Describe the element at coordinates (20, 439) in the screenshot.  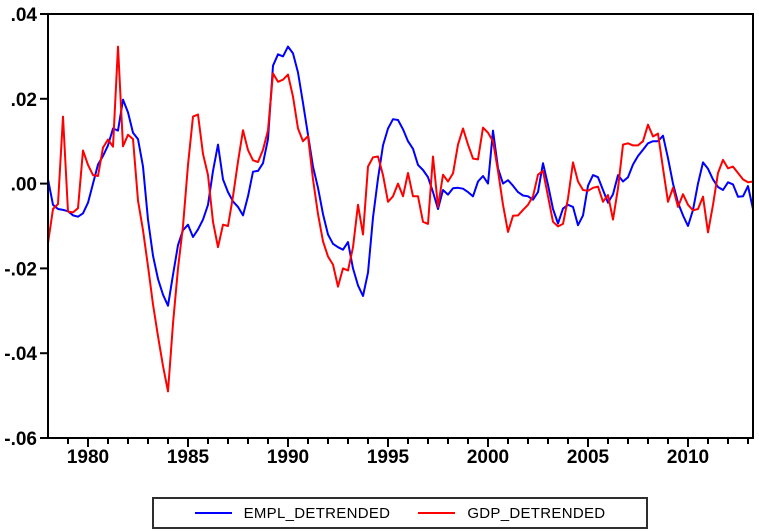
I see `y-axis-tick-label: -.06` at that location.